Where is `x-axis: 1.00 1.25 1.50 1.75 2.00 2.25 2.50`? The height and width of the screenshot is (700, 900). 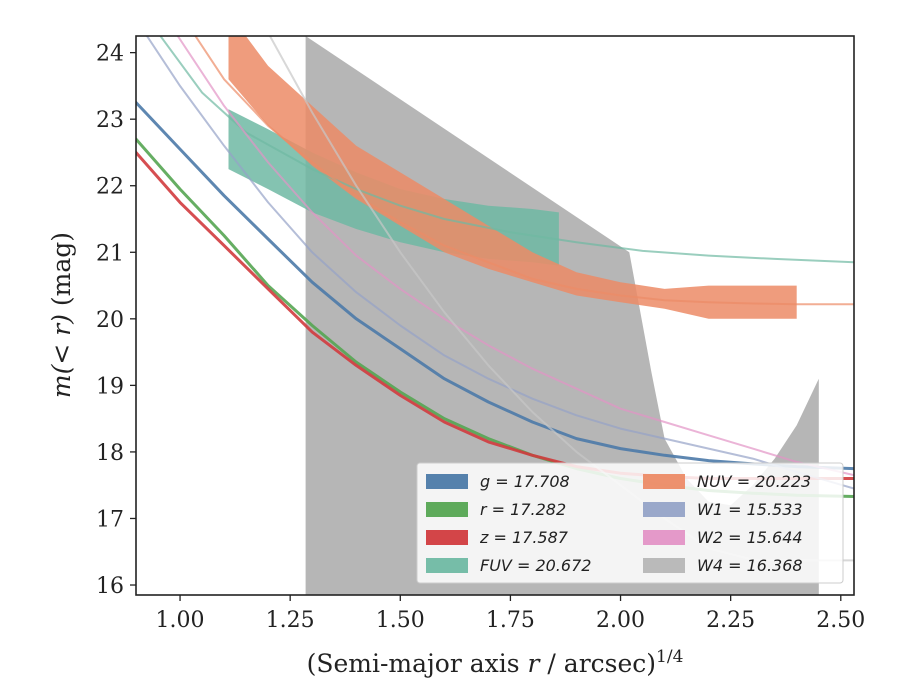 x-axis: 1.00 1.25 1.50 1.75 2.00 2.25 2.50 is located at coordinates (510, 614).